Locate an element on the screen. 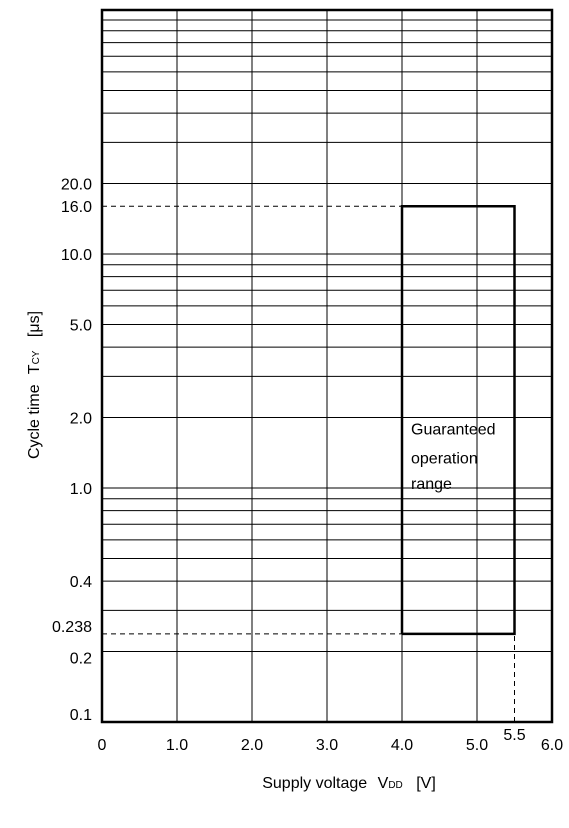 The width and height of the screenshot is (569, 828). y-axis-label-symbol: T is located at coordinates (34, 369).